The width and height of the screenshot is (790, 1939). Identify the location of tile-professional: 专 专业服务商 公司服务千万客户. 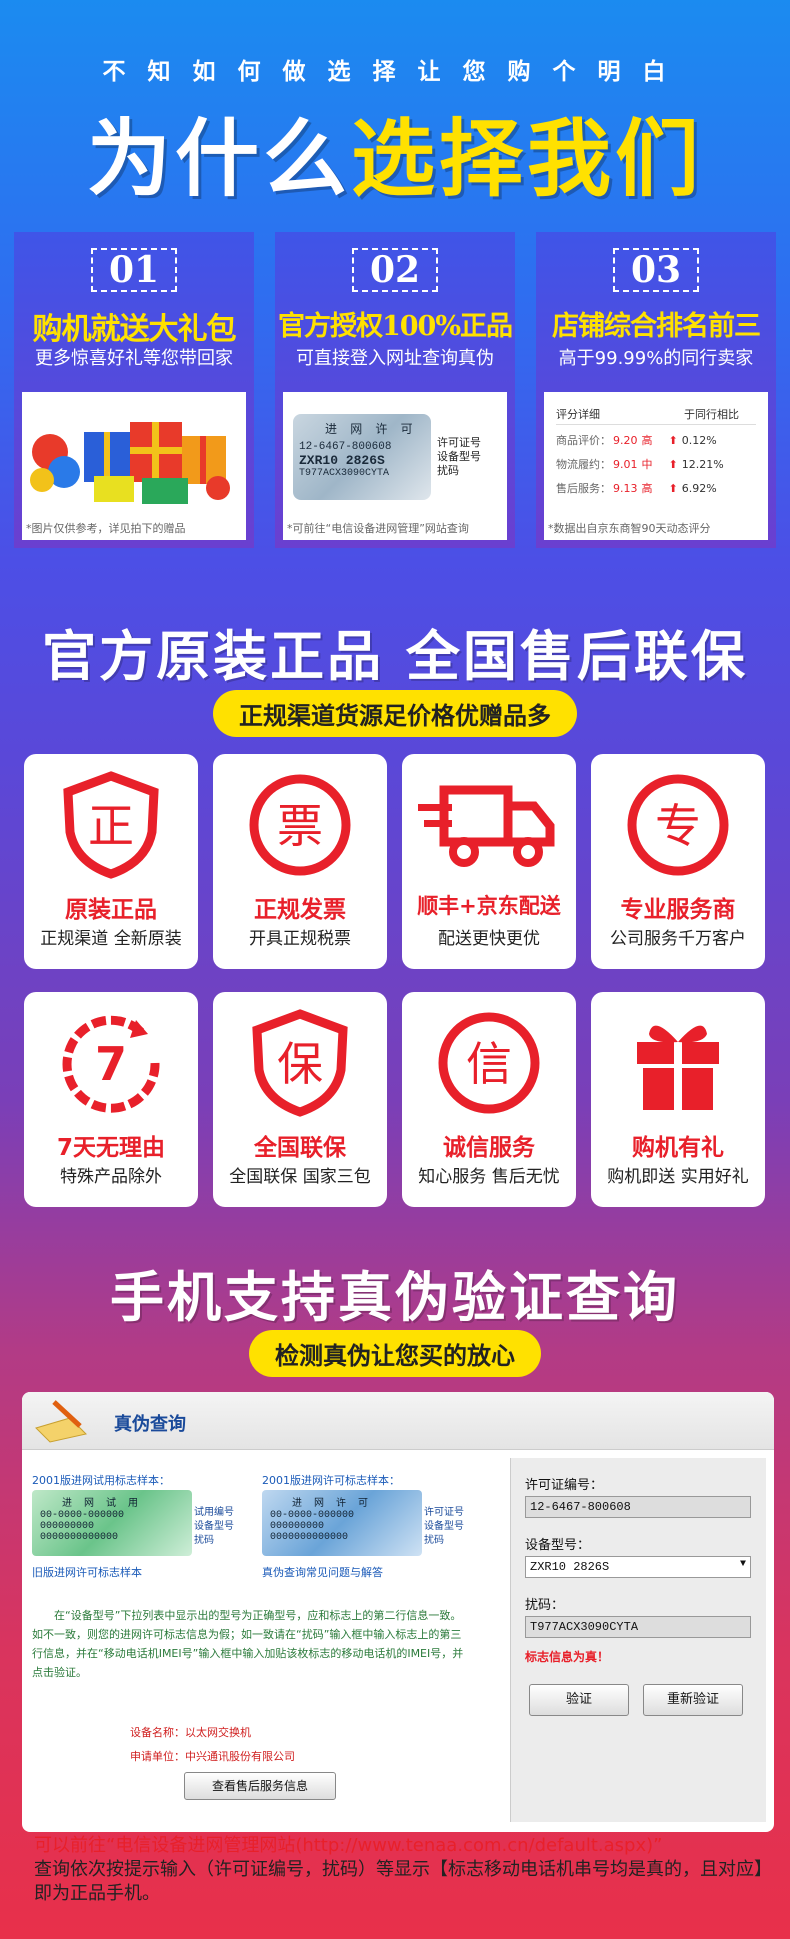
(678, 861).